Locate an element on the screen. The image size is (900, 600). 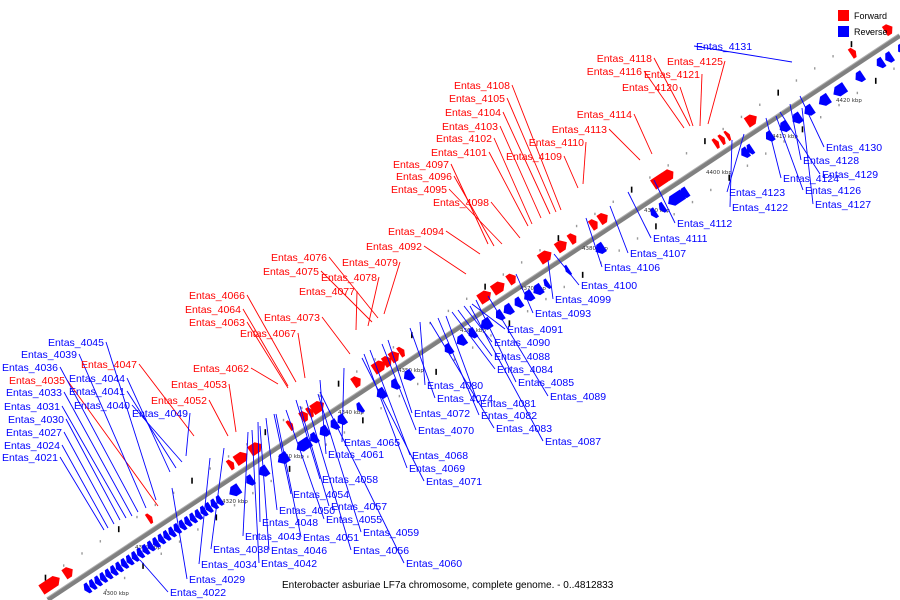
gene-label: Entas_4039 is located at coordinates (49, 355).